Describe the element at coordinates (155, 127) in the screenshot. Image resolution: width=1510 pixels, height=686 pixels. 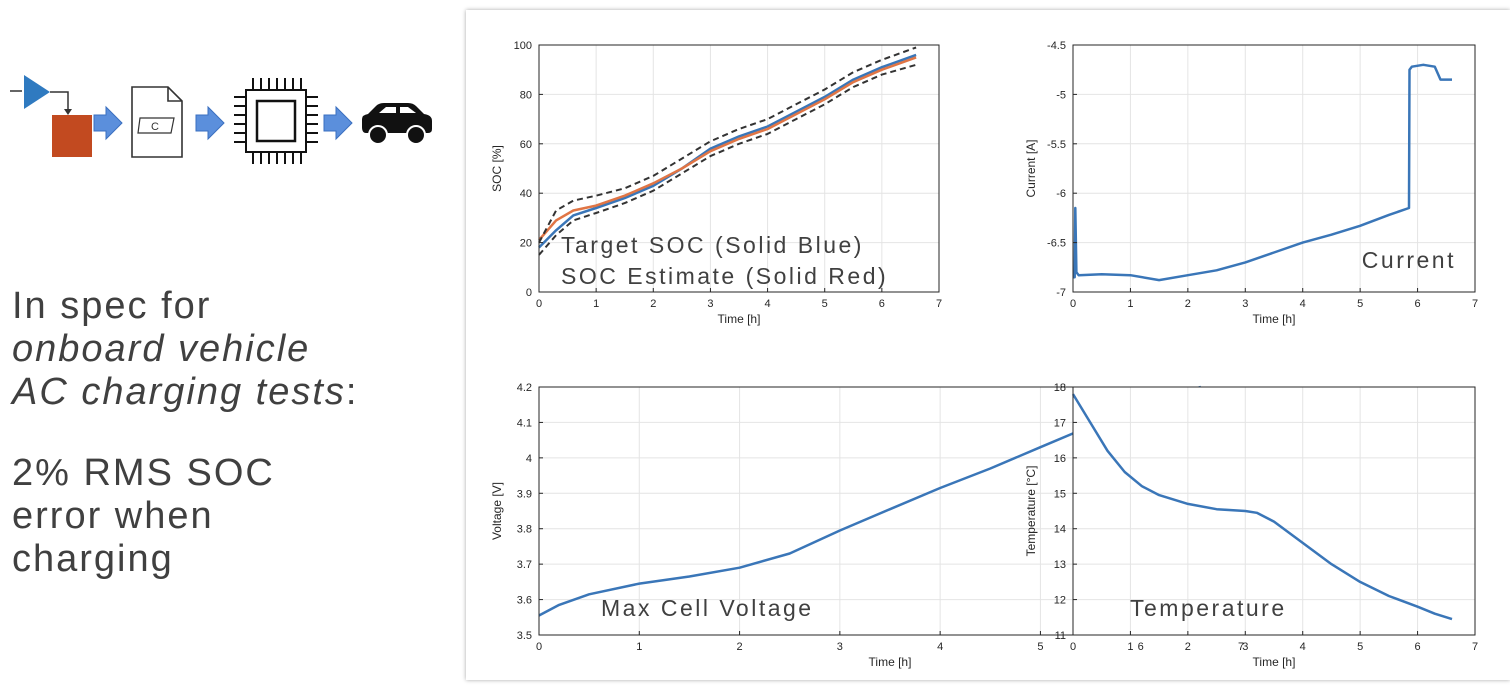
I see `c-file-label: C` at that location.